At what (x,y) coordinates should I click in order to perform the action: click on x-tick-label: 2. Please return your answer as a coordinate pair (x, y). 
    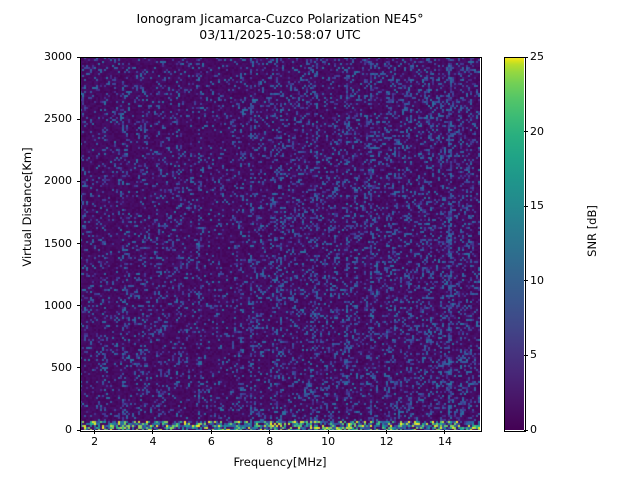
    Looking at the image, I should click on (95, 441).